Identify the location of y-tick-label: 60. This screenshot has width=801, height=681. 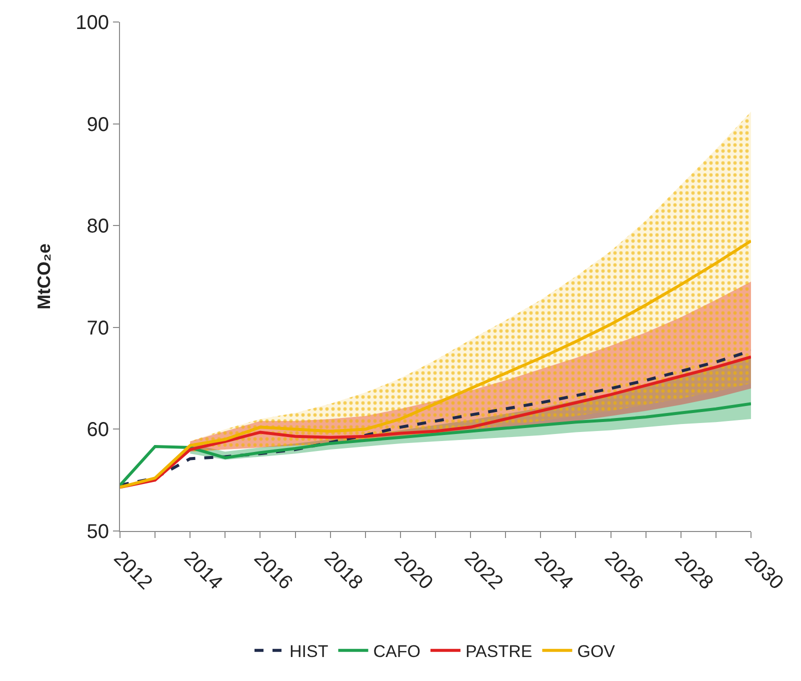
(97, 430).